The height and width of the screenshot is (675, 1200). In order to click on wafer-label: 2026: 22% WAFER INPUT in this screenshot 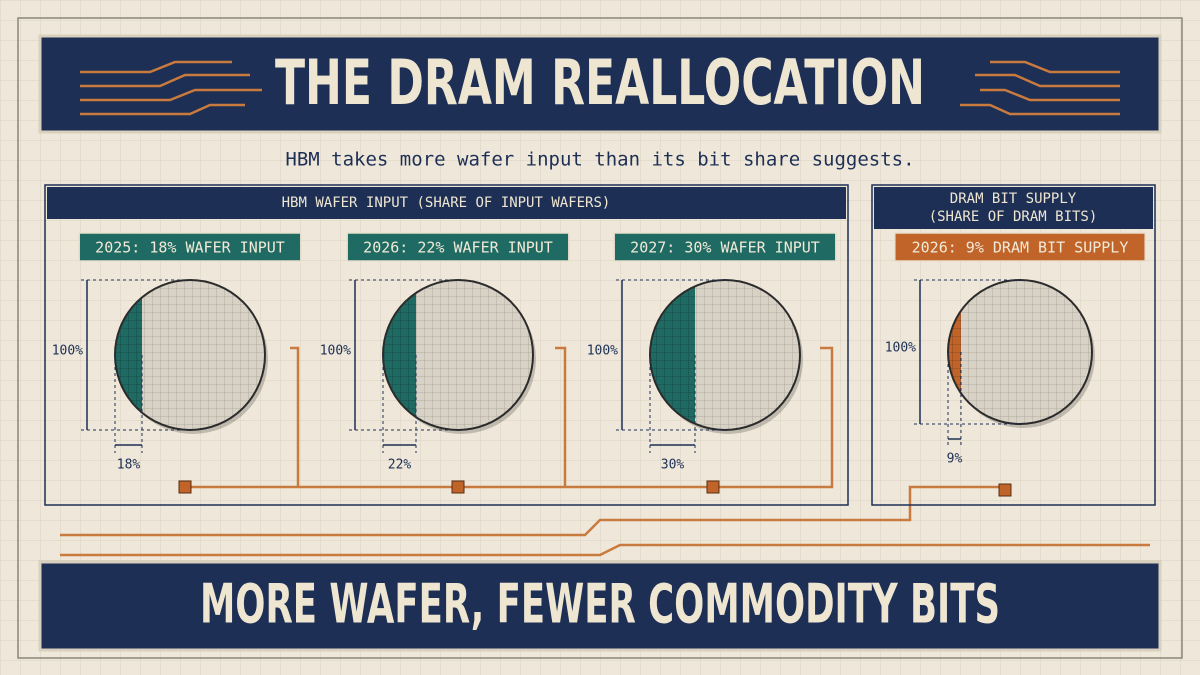, I will do `click(458, 248)`.